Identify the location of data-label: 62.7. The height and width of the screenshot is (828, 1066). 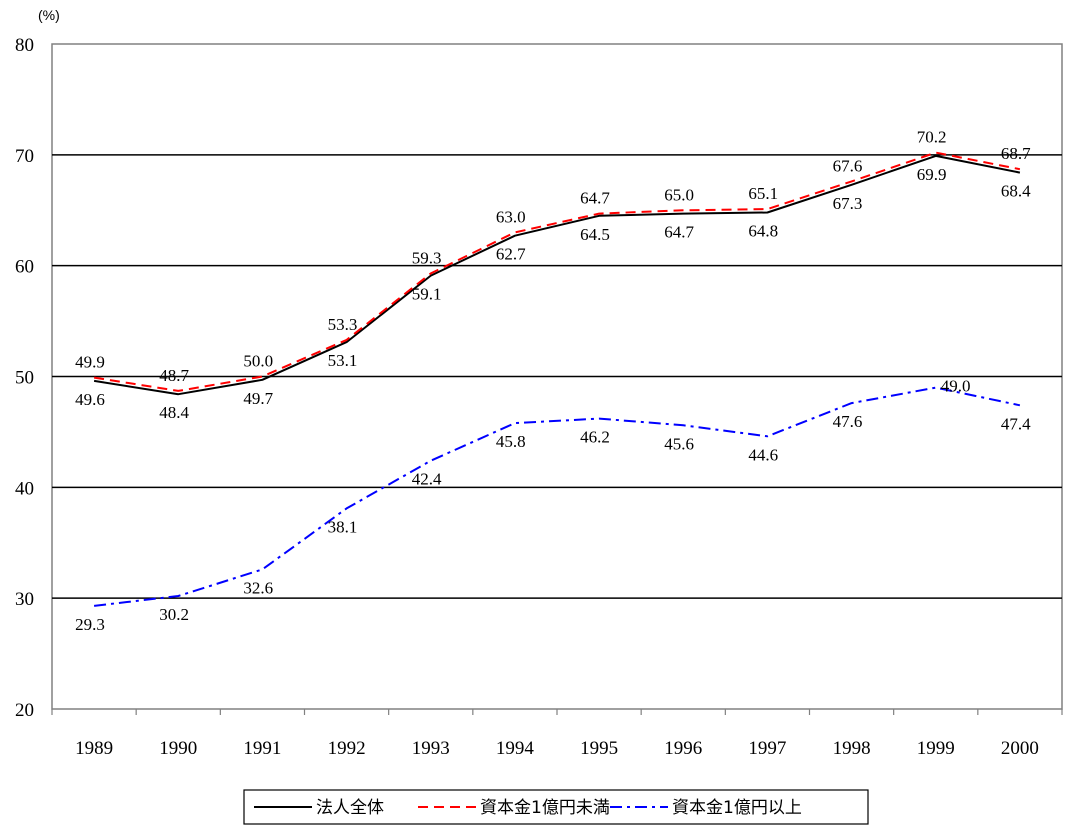
(511, 254).